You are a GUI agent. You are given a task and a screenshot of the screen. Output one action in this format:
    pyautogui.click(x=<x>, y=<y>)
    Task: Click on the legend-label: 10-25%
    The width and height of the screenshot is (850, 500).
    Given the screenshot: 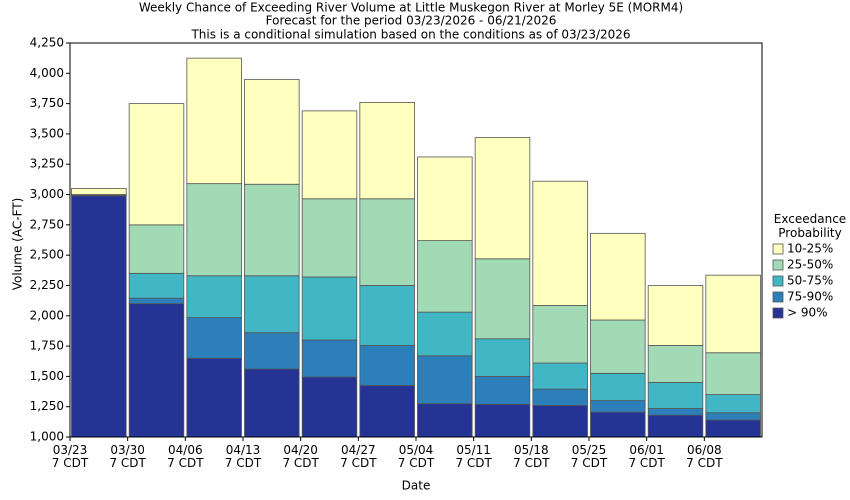 What is the action you would take?
    pyautogui.click(x=810, y=249)
    